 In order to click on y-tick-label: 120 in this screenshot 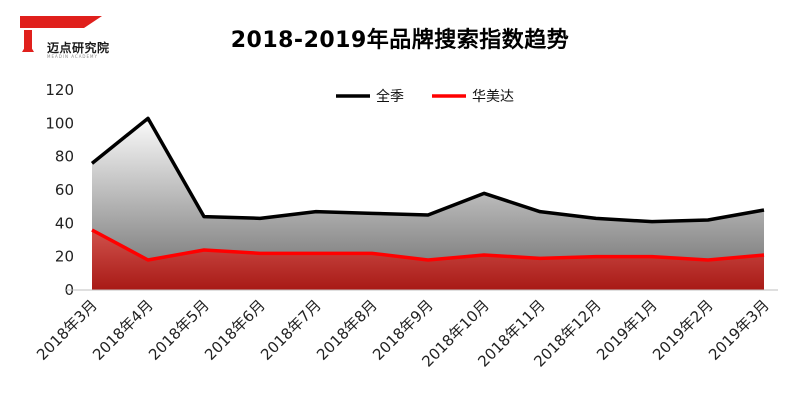, I will do `click(59, 90)`.